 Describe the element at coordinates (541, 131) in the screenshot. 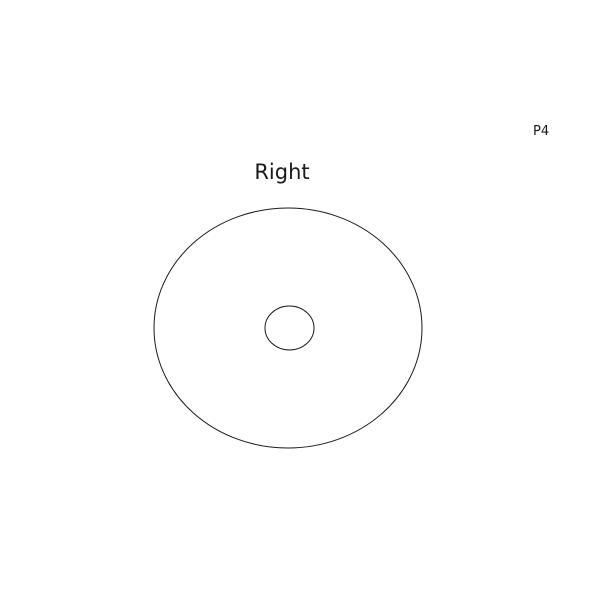

I see `page-id-label: P4` at that location.